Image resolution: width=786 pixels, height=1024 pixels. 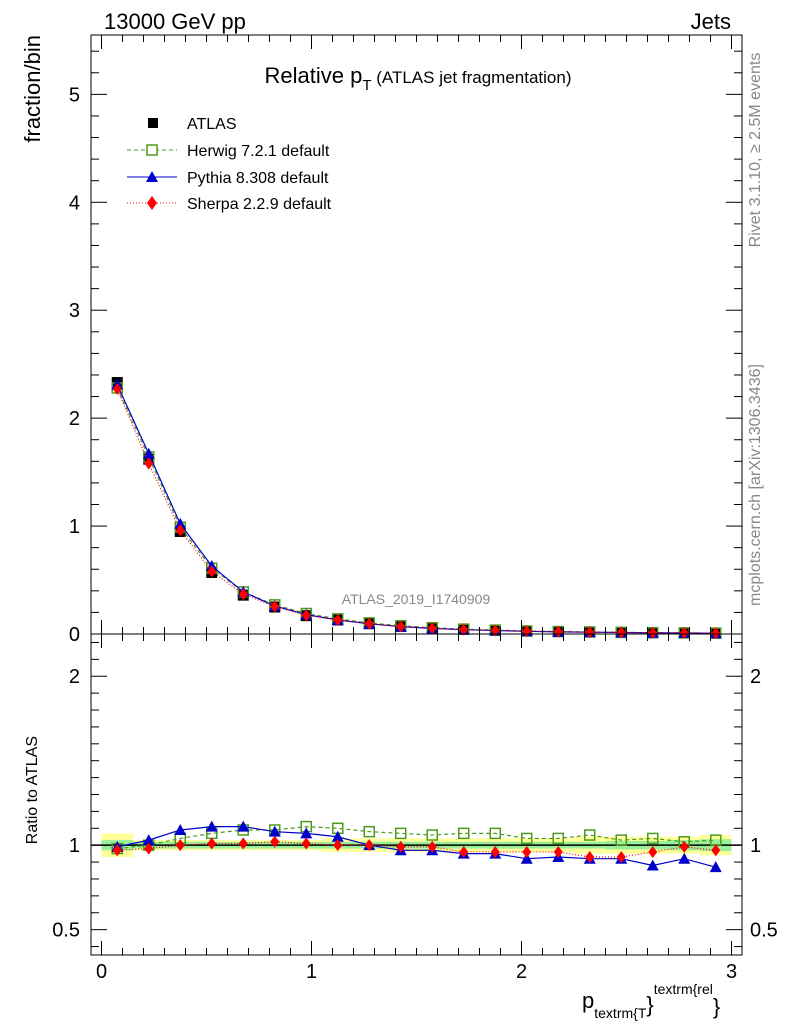 I want to click on ratio-y-tick-label: 1, so click(x=74, y=846).